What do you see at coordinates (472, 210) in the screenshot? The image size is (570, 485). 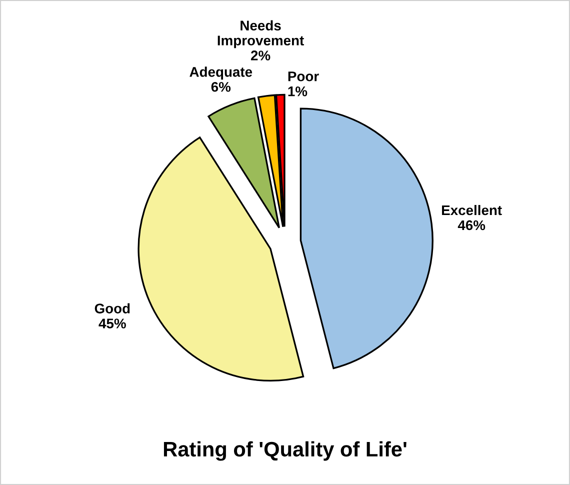 I see `slice-label: Excellent` at bounding box center [472, 210].